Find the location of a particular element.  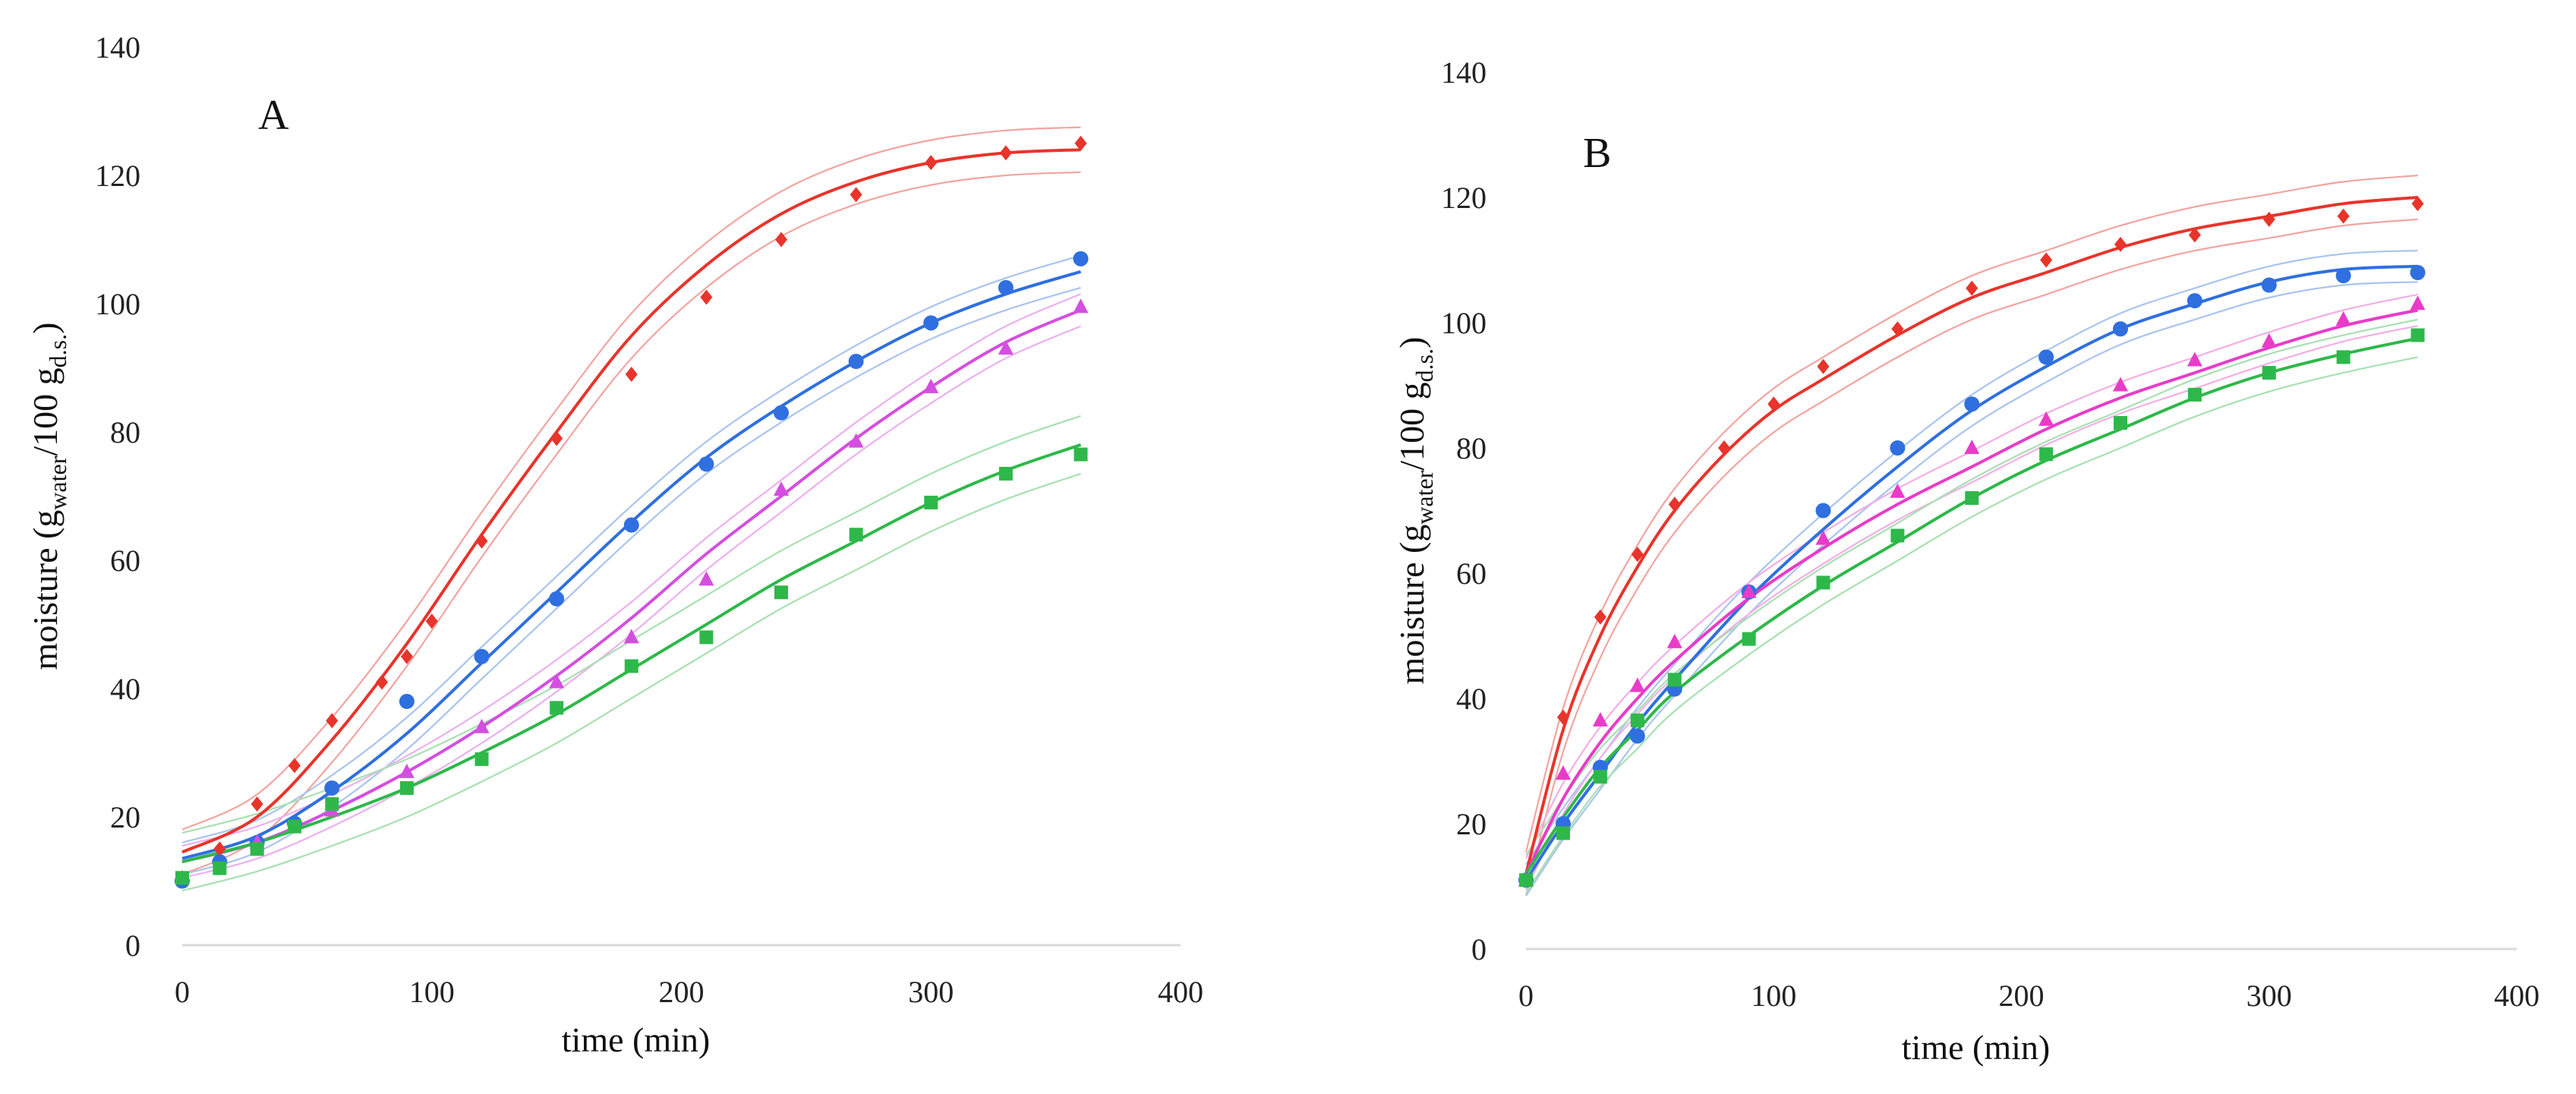

x-tick-label: 0 is located at coordinates (1526, 996).